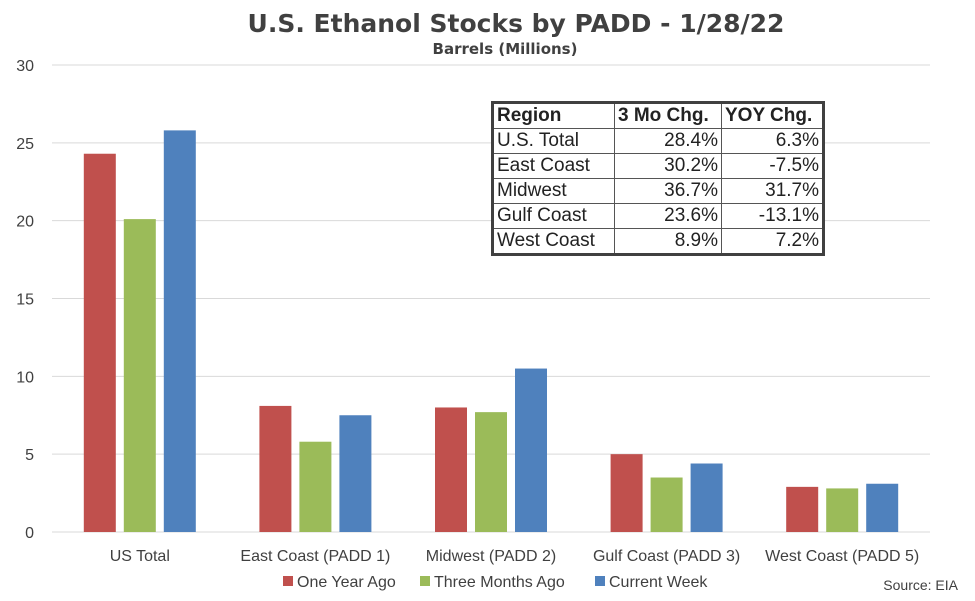  What do you see at coordinates (29, 455) in the screenshot?
I see `y-tick-label: 5` at bounding box center [29, 455].